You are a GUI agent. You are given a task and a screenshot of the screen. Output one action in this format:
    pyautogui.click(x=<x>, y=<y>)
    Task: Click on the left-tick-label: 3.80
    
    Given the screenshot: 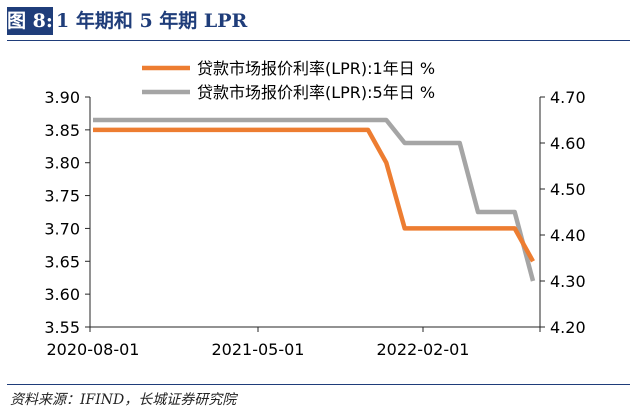 What is the action you would take?
    pyautogui.click(x=62, y=163)
    